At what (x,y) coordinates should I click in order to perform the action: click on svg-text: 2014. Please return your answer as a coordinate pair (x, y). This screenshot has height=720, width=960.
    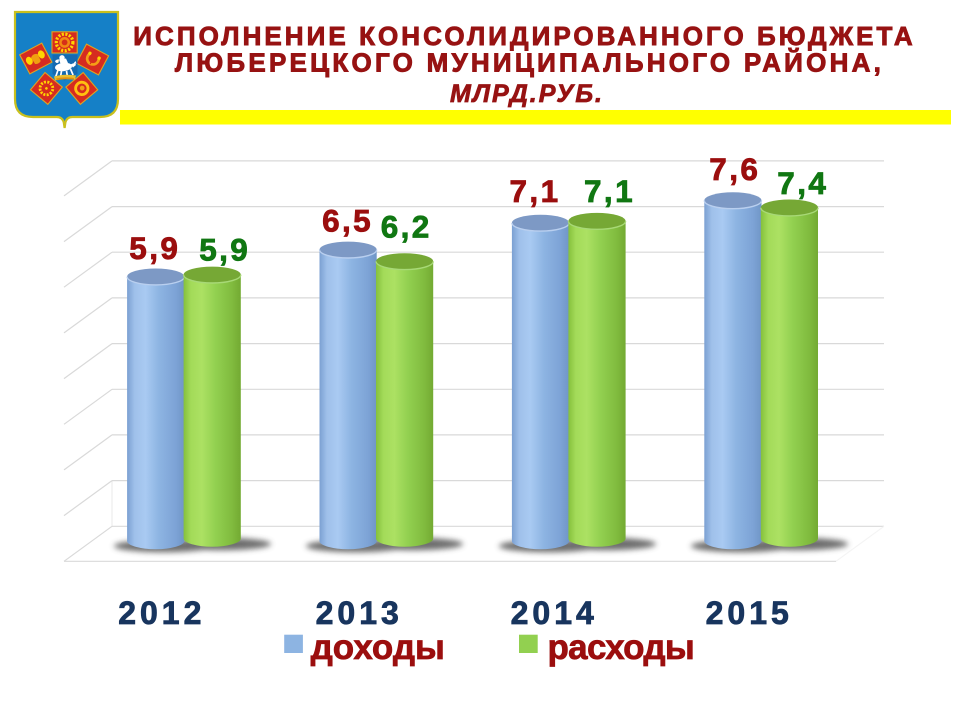
    Looking at the image, I should click on (554, 613).